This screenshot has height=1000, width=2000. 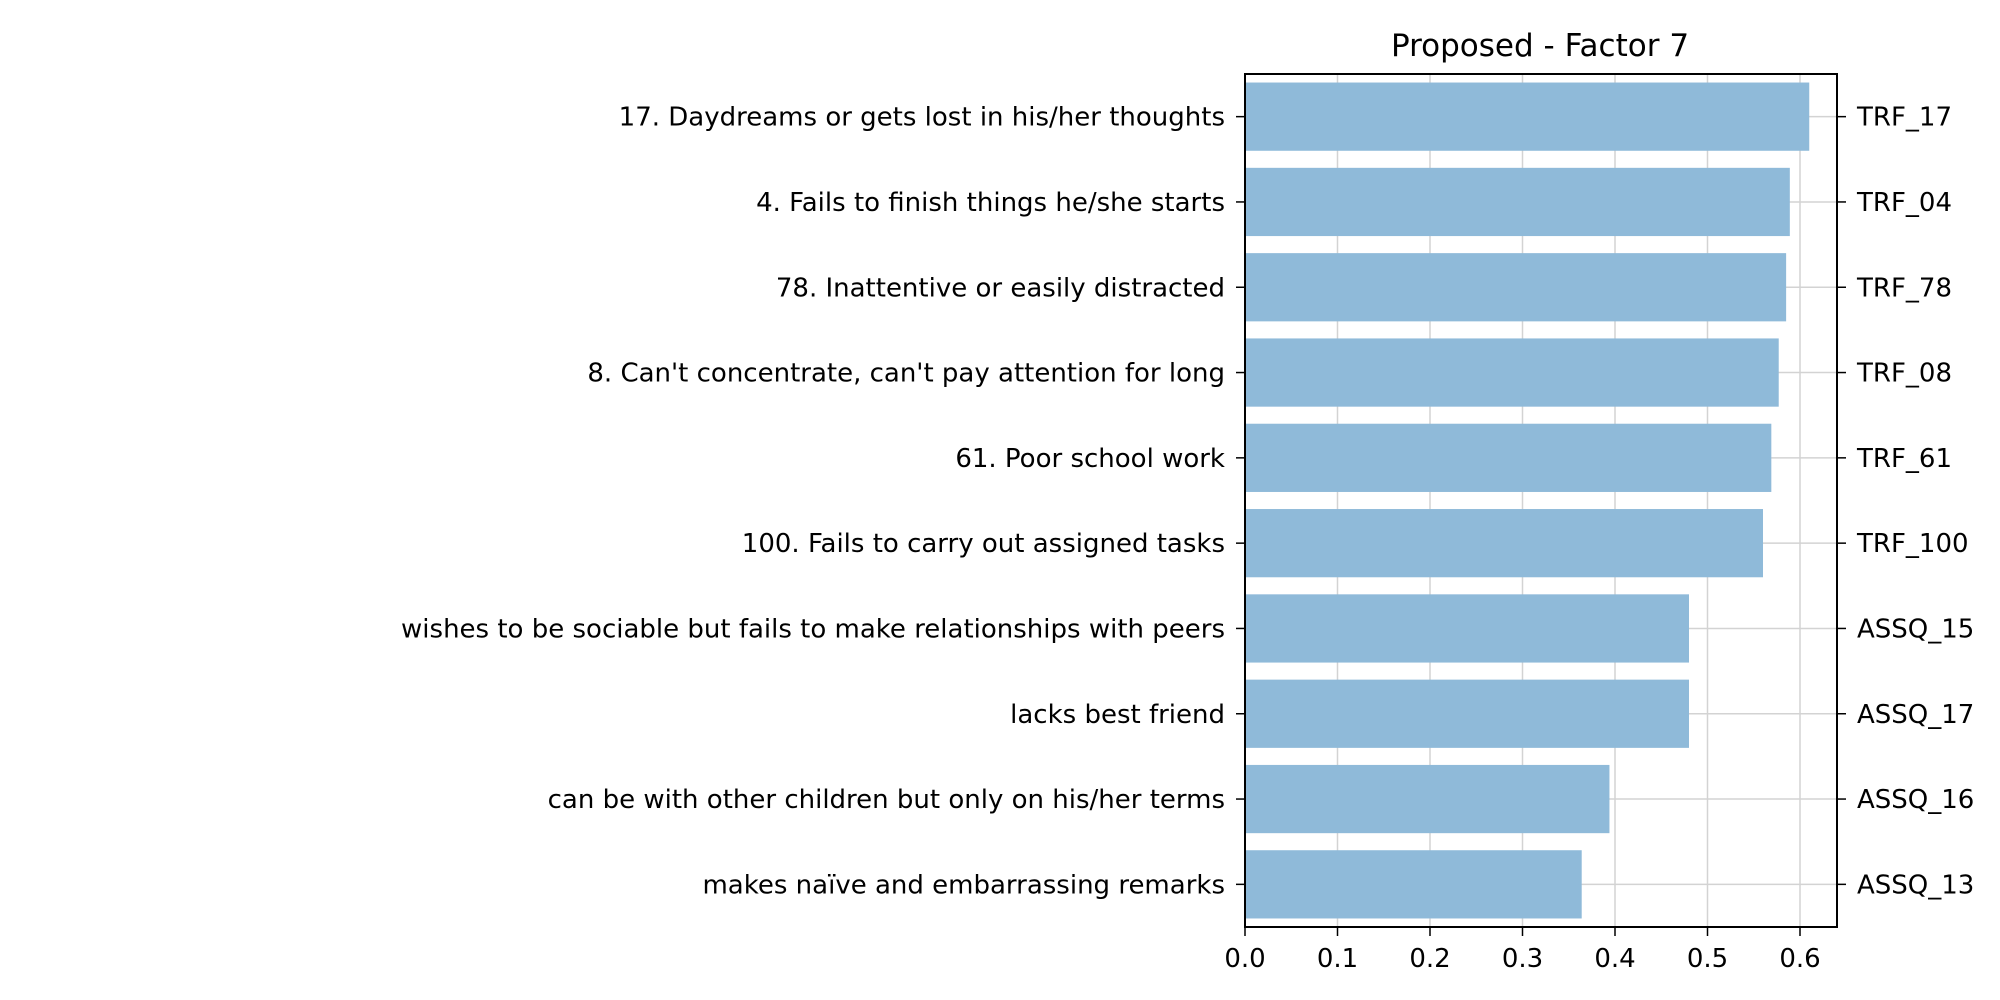 What do you see at coordinates (963, 885) in the screenshot?
I see `category-label: makes naïve and embarrassing remarks` at bounding box center [963, 885].